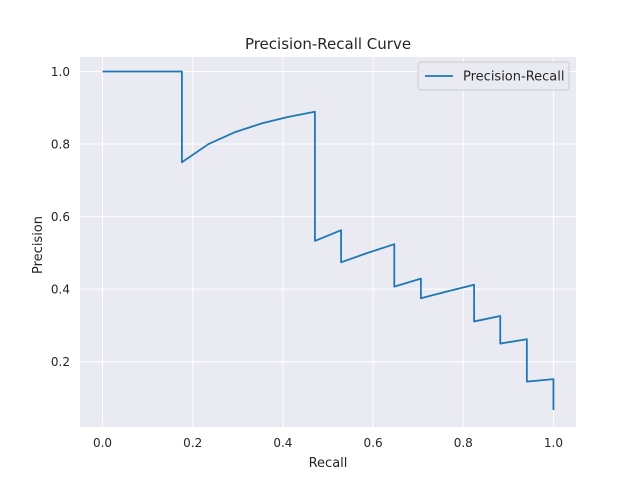 The height and width of the screenshot is (480, 640). I want to click on x-tick-label: 0.8, so click(463, 443).